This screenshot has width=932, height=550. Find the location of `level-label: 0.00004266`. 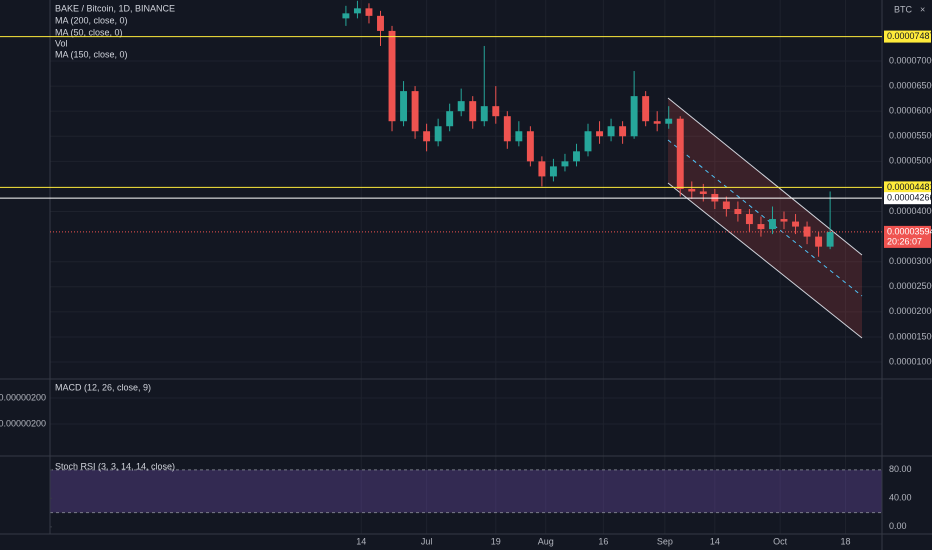

level-label: 0.00004266 is located at coordinates (909, 198).